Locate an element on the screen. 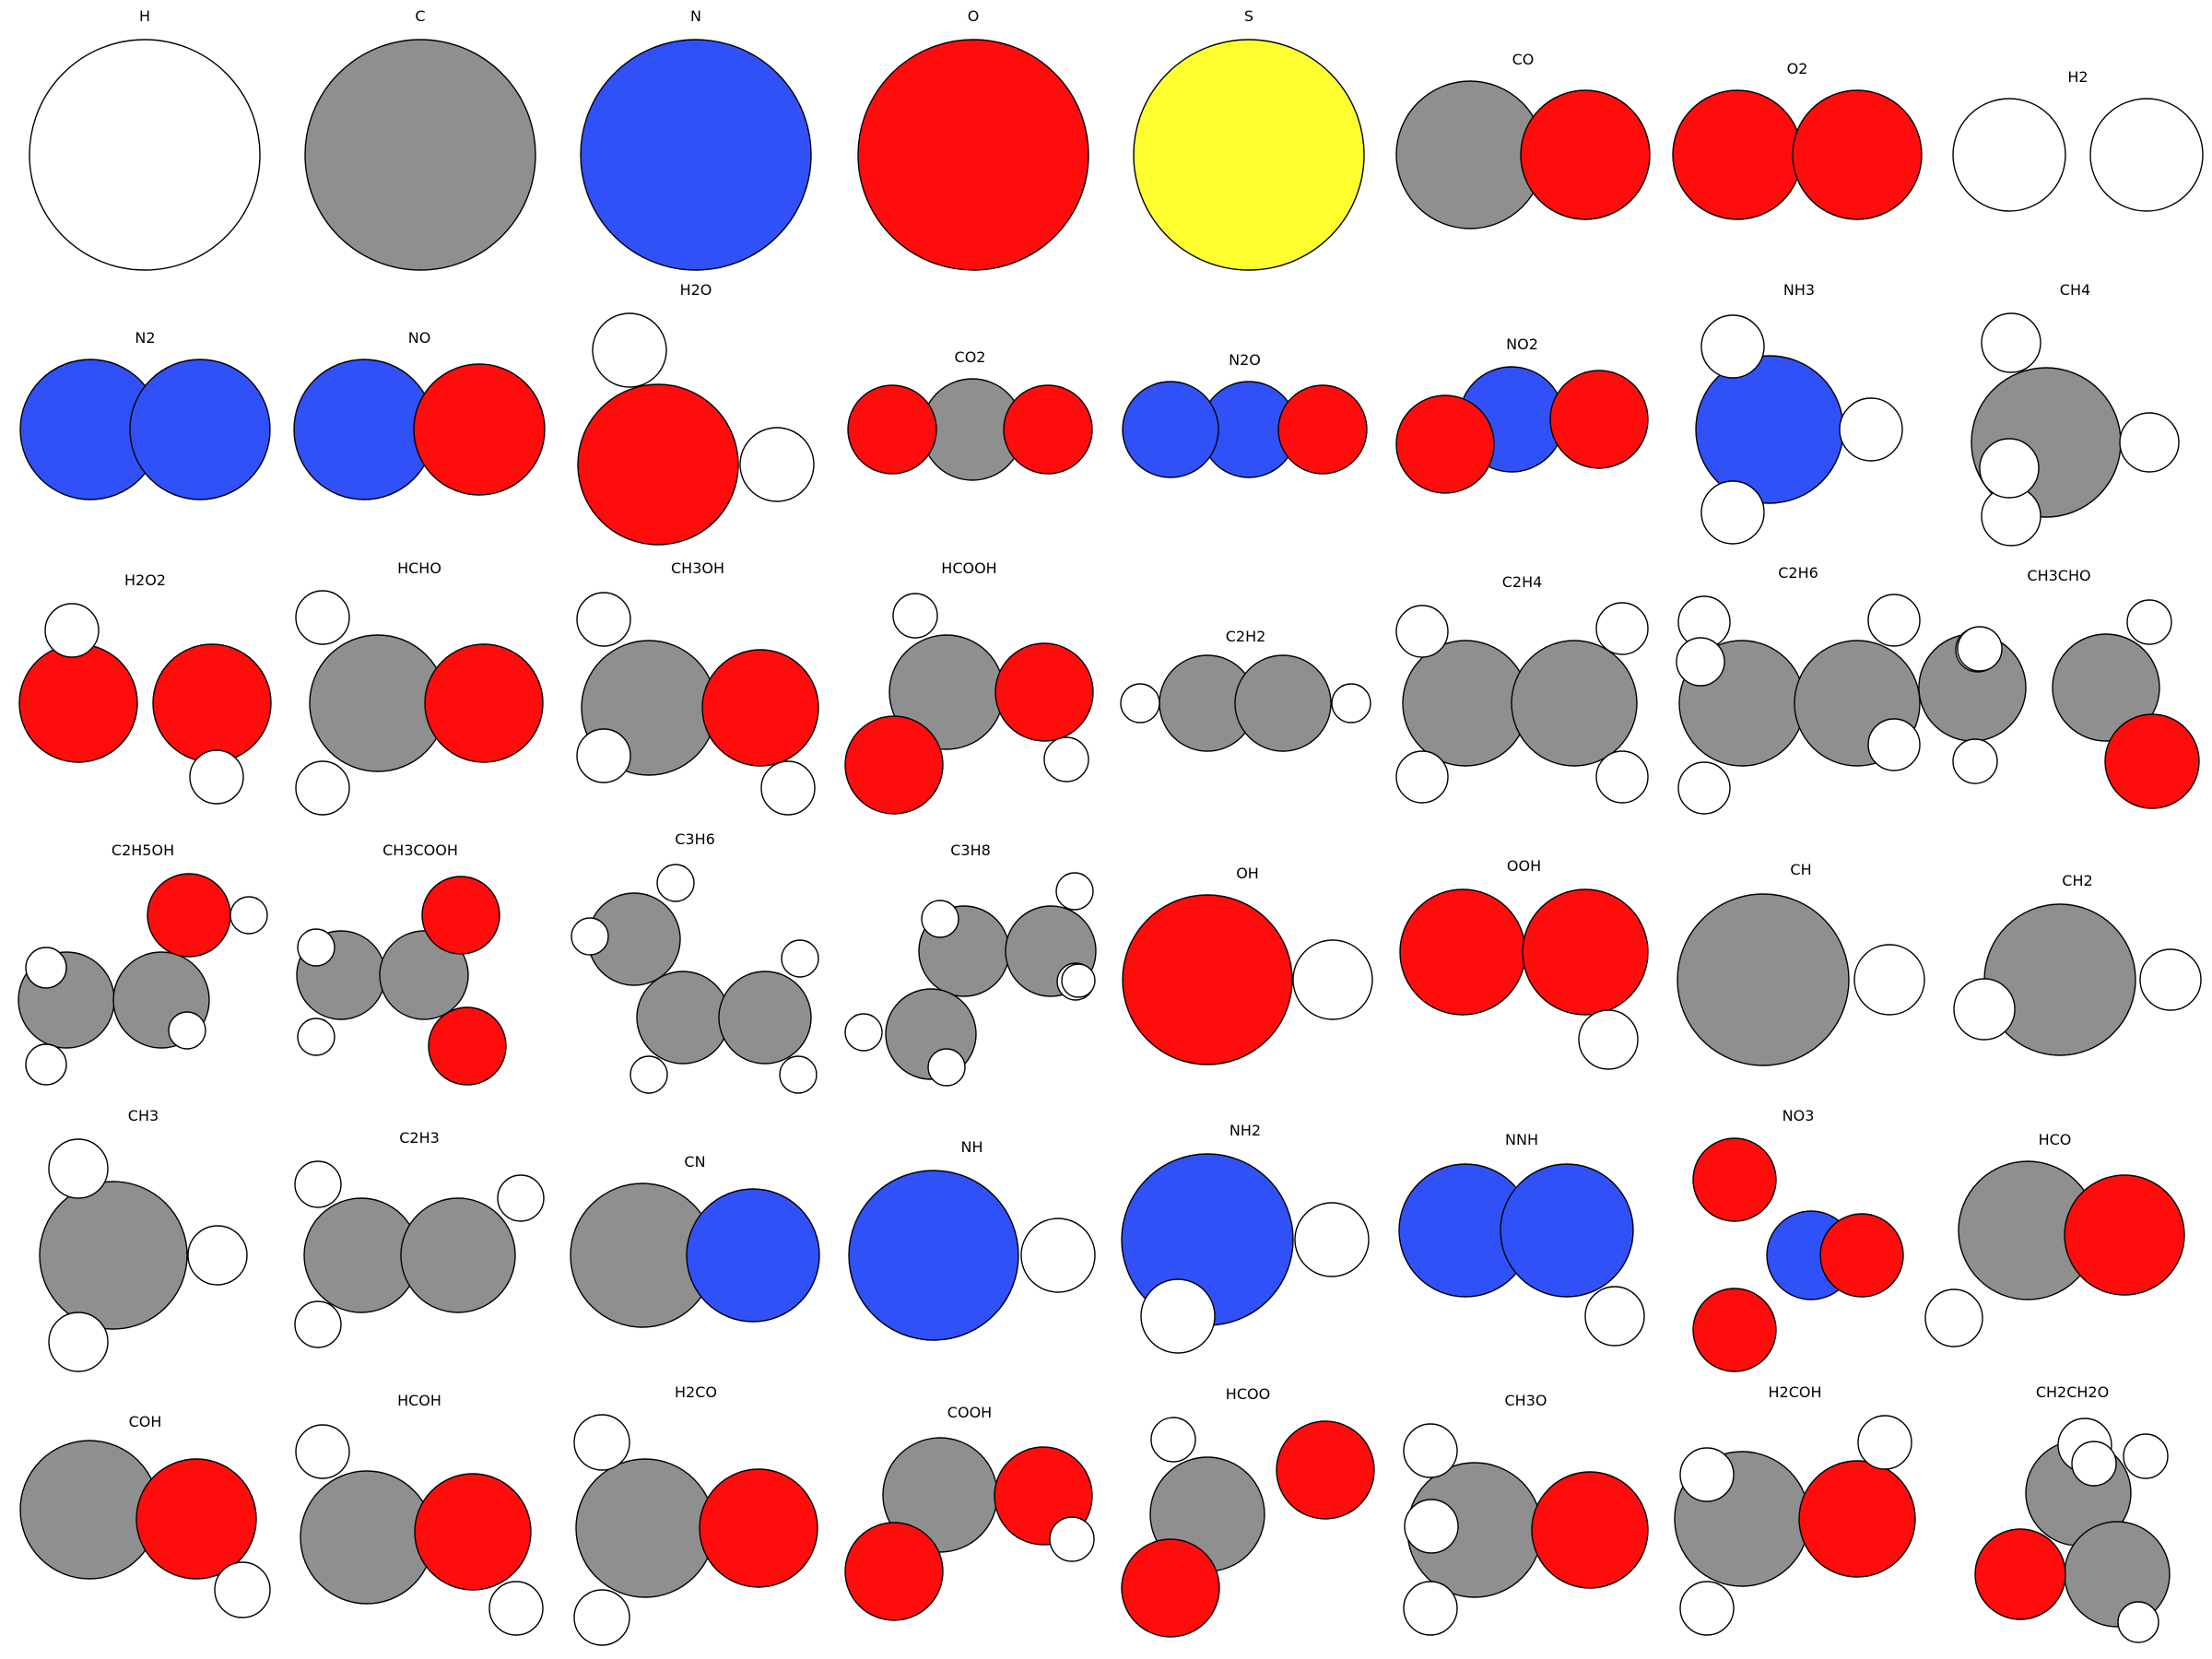 The height and width of the screenshot is (1659, 2212). molecule-label: C2H5OH is located at coordinates (143, 850).